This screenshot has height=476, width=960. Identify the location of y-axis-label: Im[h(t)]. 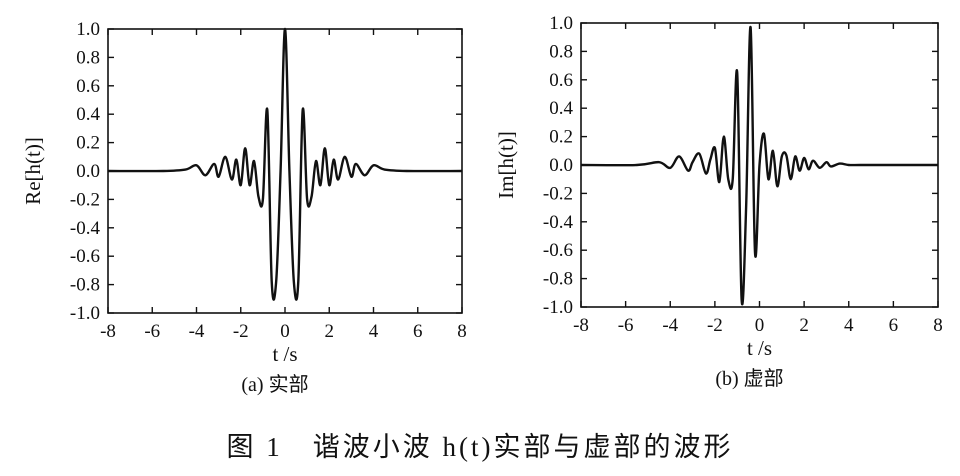
(506, 165).